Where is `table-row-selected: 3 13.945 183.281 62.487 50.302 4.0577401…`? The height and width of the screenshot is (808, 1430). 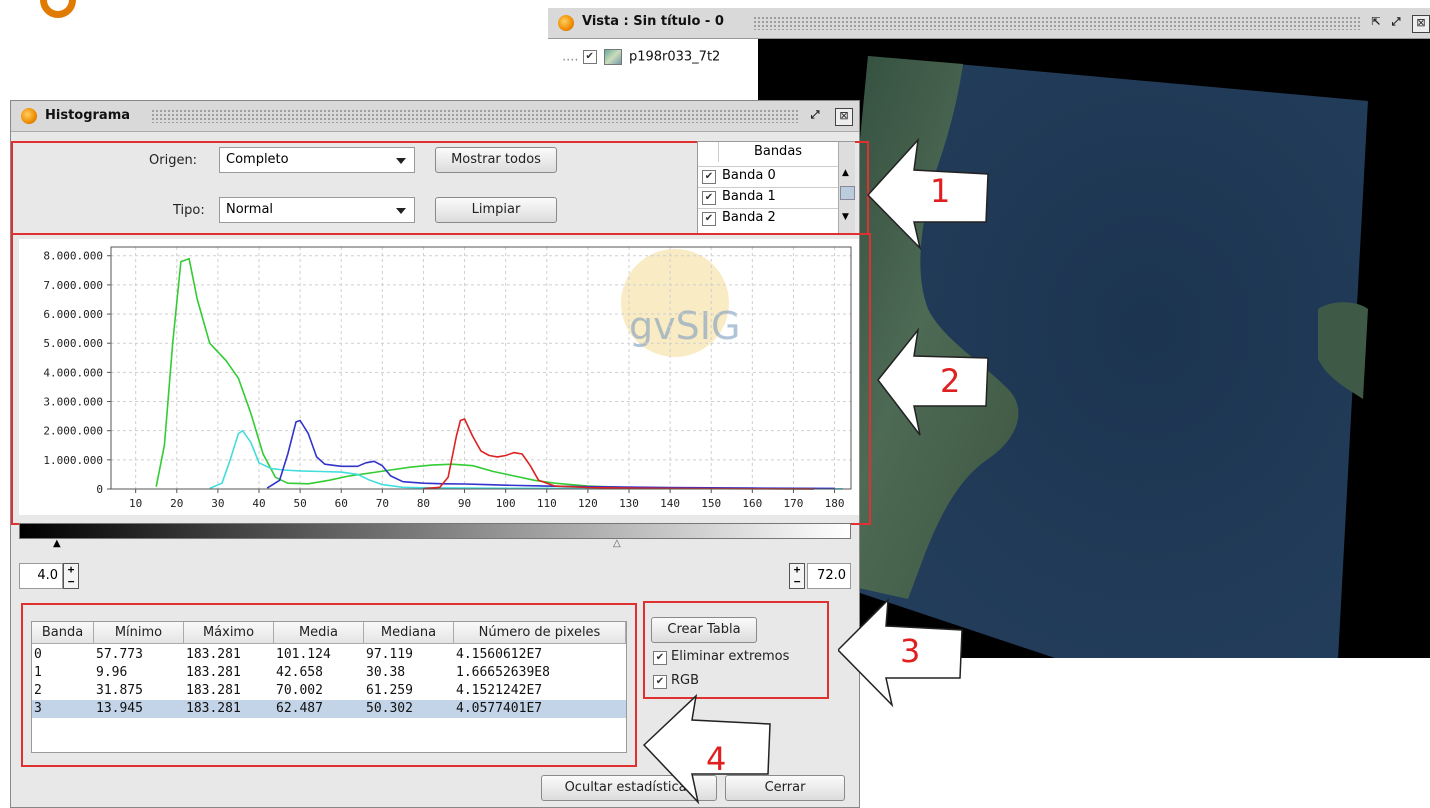
table-row-selected: 3 13.945 183.281 62.487 50.302 4.0577401… is located at coordinates (329, 709).